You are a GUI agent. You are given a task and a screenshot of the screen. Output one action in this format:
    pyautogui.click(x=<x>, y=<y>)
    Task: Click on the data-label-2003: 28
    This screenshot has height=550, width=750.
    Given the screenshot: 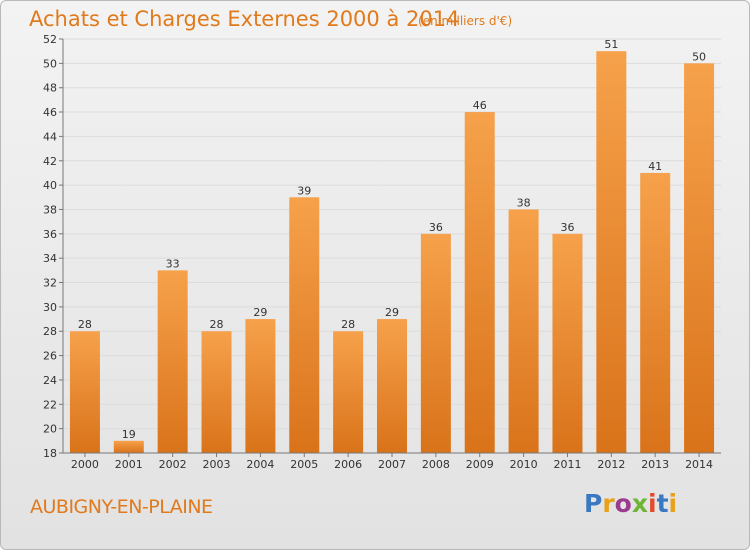 What is the action you would take?
    pyautogui.click(x=217, y=324)
    